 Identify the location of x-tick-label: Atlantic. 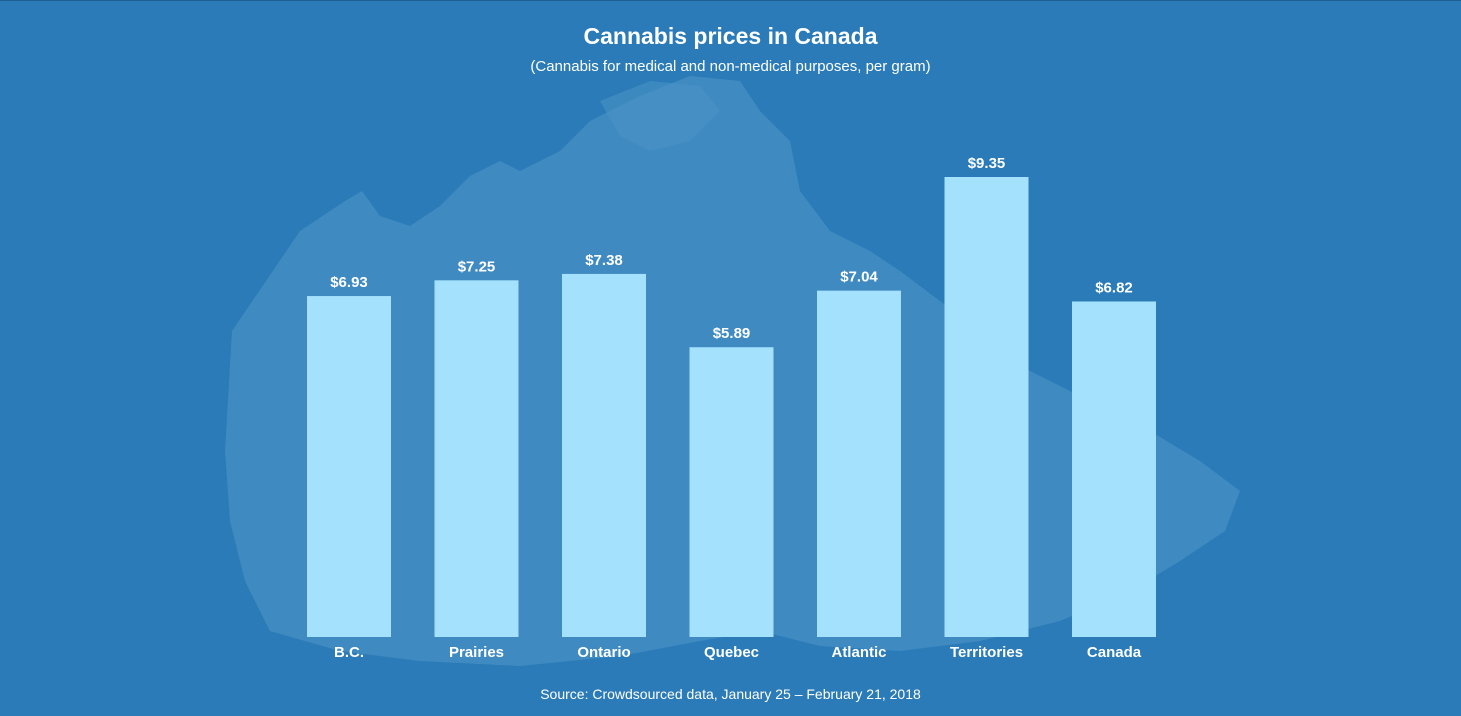
(858, 652).